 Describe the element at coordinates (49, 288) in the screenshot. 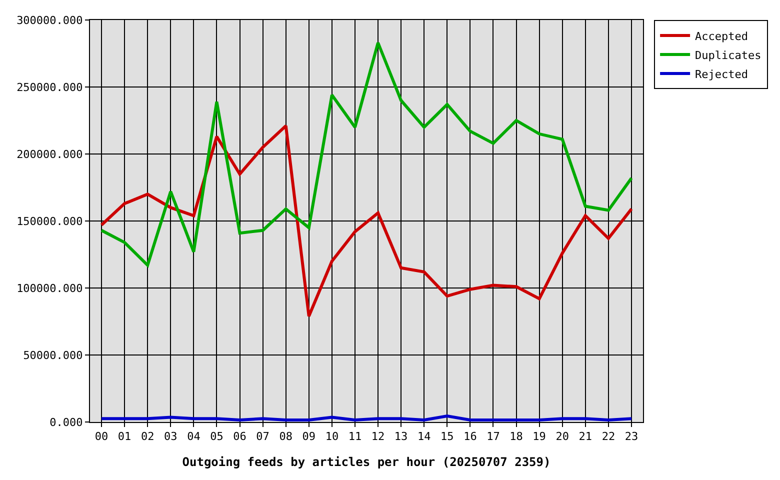

I see `y-tick-label: 100000.000` at that location.